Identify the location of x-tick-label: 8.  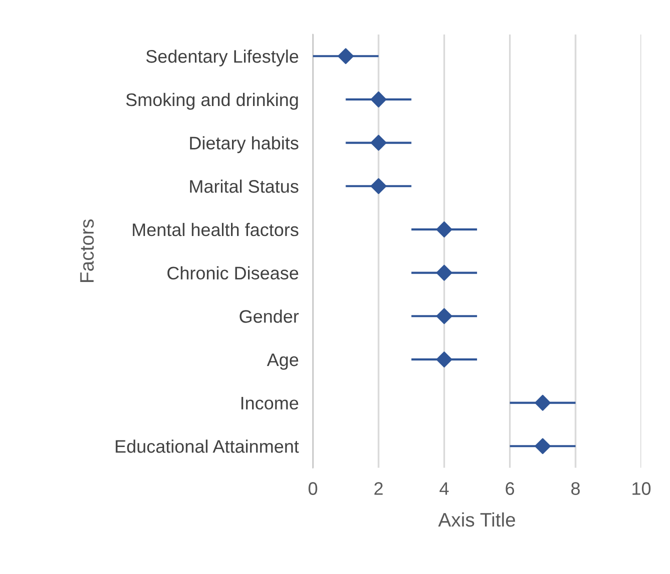
(575, 488).